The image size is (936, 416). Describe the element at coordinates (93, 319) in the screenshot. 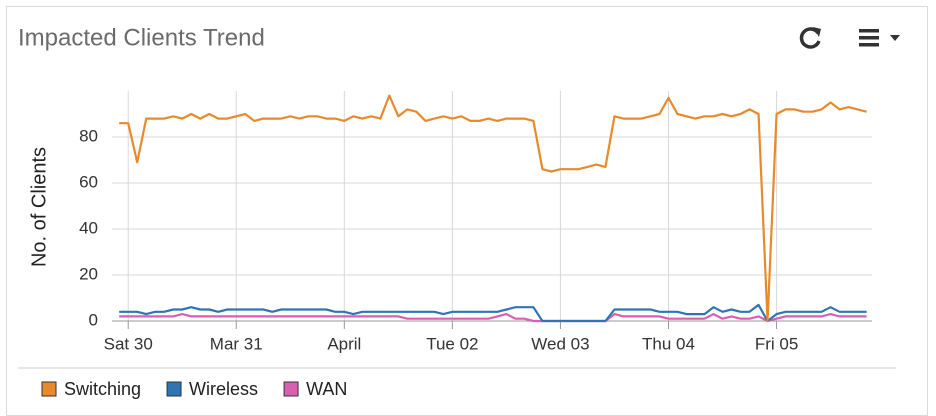

I see `y-tick-label: 0` at that location.